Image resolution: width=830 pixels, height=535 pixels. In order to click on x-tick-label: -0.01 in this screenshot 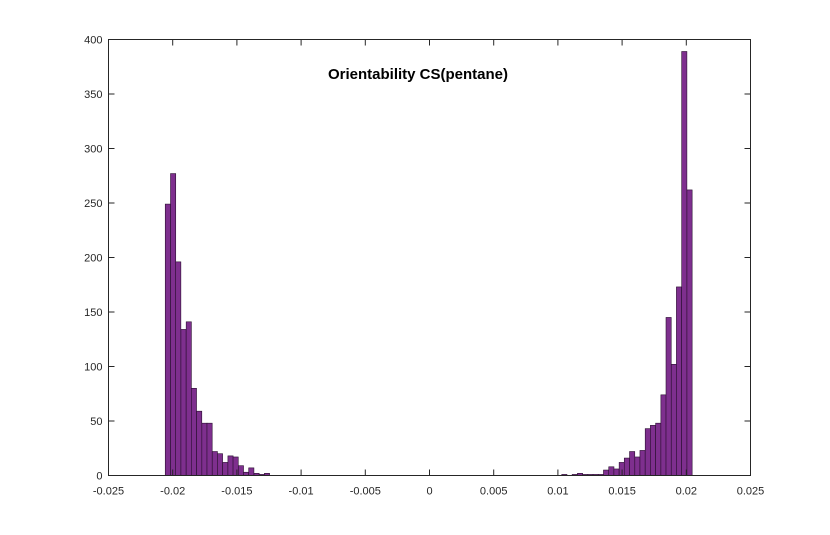, I will do `click(301, 492)`.